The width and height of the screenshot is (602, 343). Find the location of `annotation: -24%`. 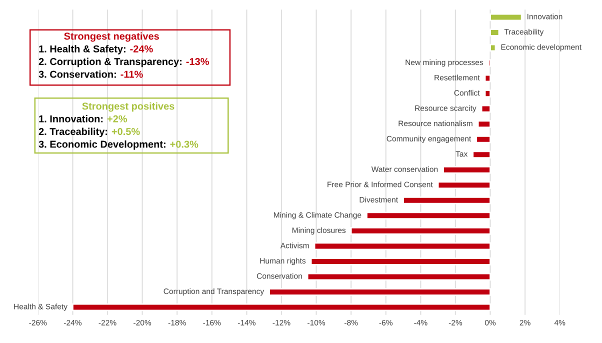

annotation: -24% is located at coordinates (141, 48).